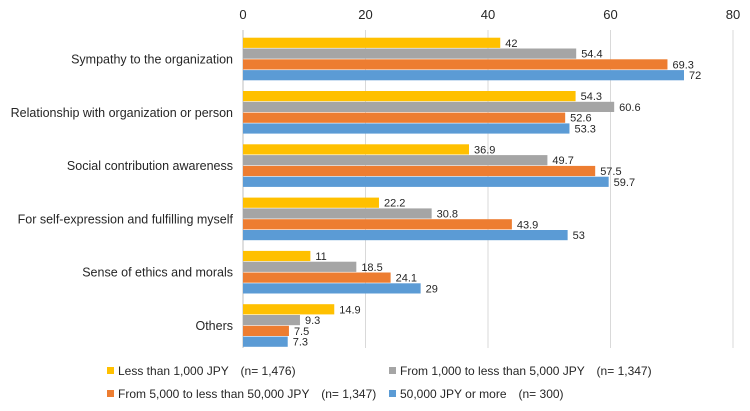 This screenshot has height=411, width=750. What do you see at coordinates (152, 60) in the screenshot?
I see `category-label: Sympathy to the organization` at bounding box center [152, 60].